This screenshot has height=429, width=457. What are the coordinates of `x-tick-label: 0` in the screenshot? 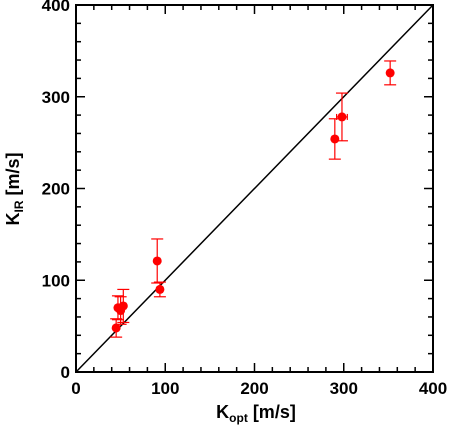 It's located at (75, 388).